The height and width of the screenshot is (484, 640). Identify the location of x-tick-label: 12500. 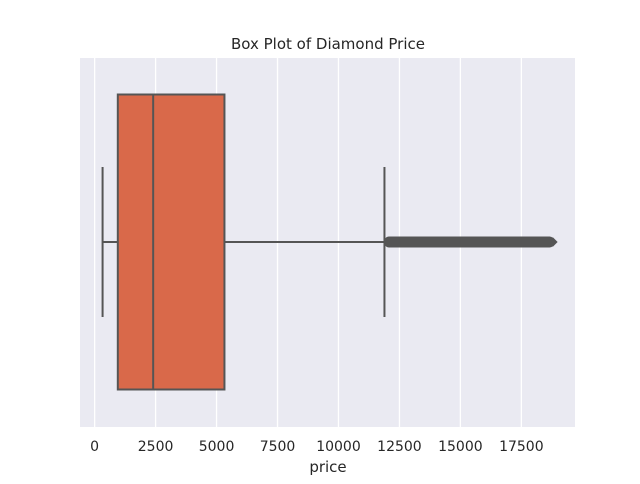
(399, 447).